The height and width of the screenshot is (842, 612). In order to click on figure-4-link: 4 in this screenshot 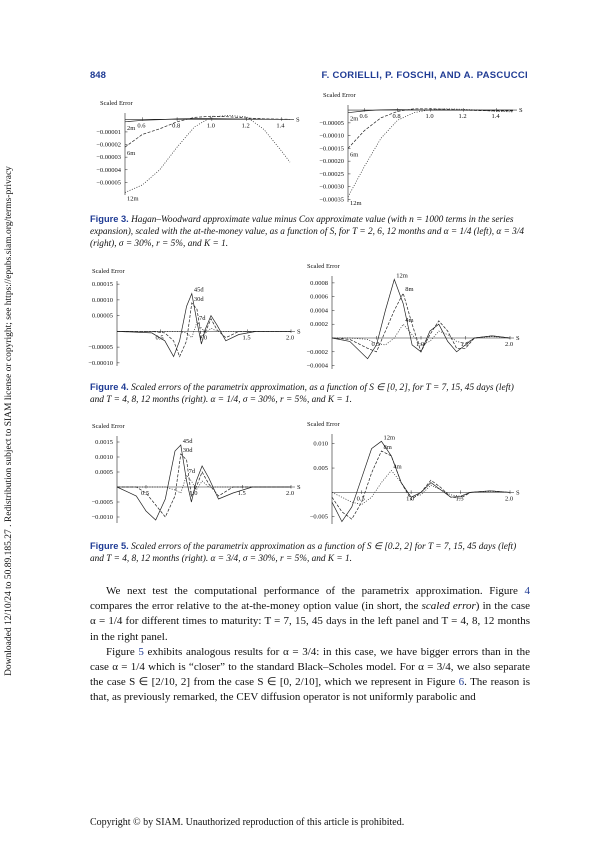, I will do `click(527, 591)`.